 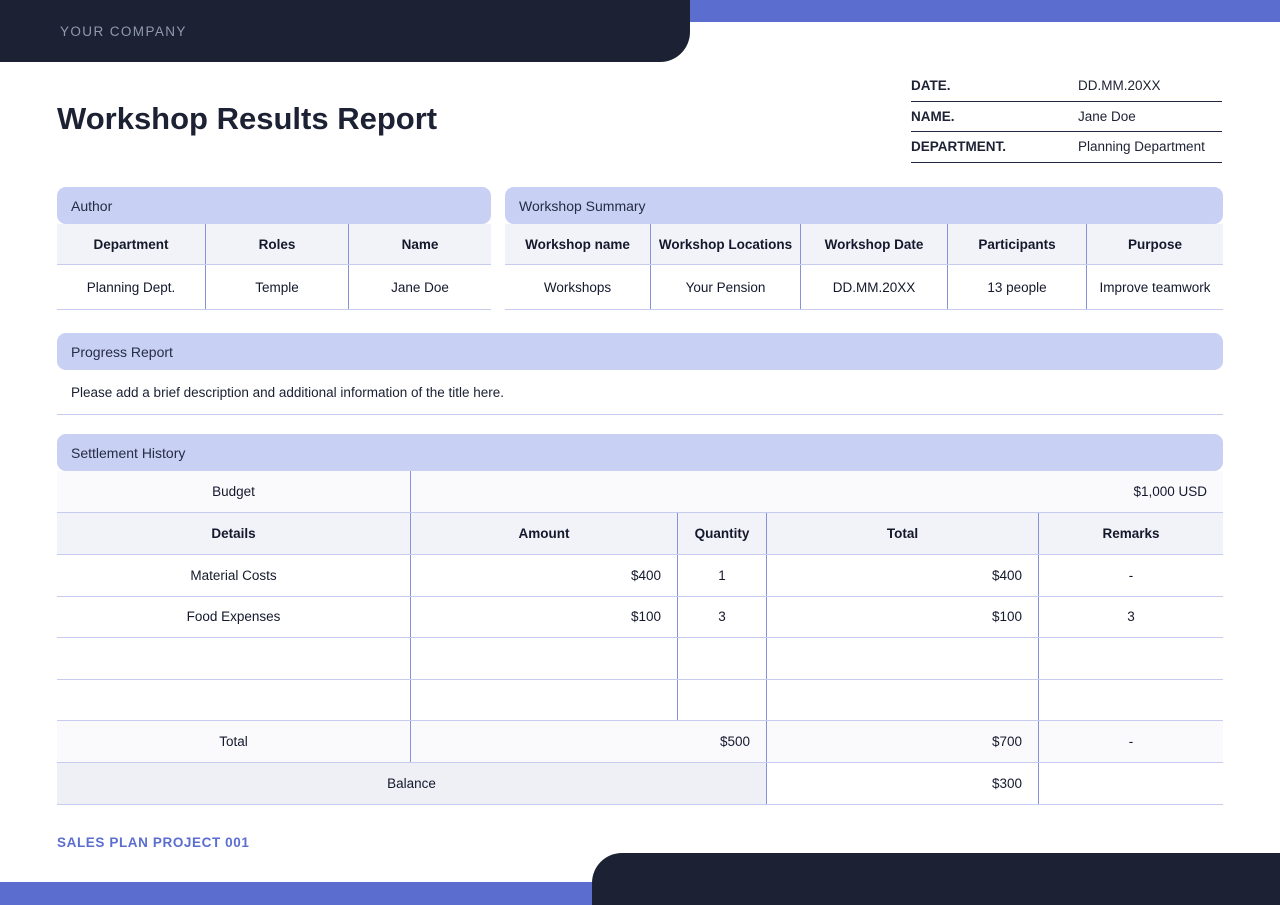 I want to click on meta-value: DD.MM.20XX, so click(x=1119, y=86).